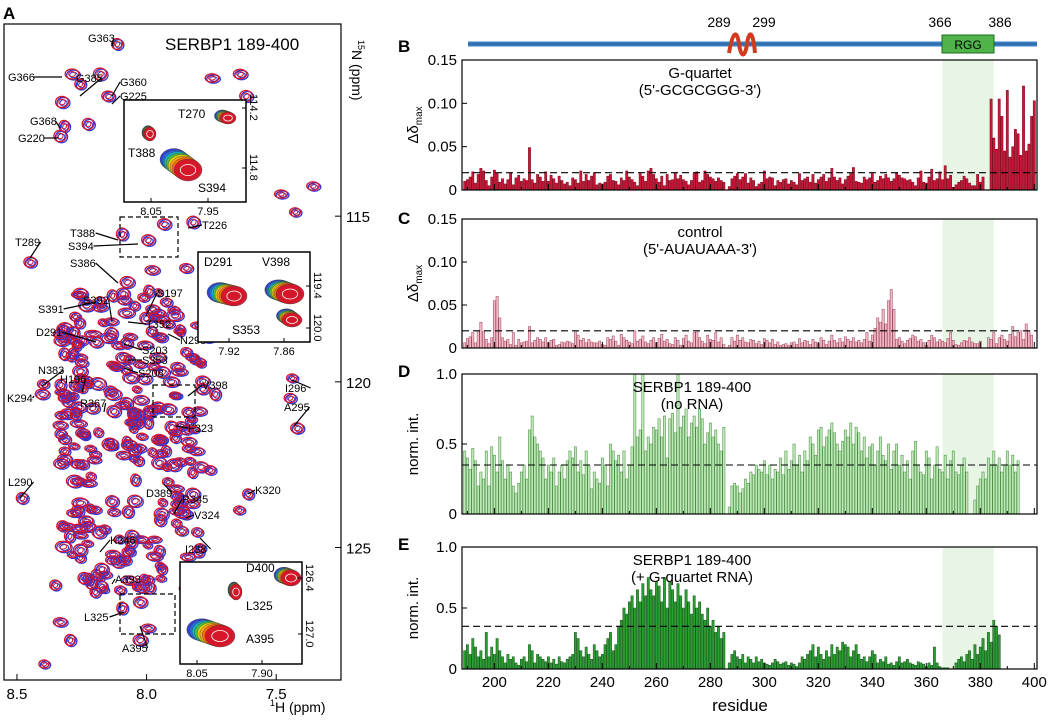 This screenshot has height=728, width=1052. Describe the element at coordinates (297, 408) in the screenshot. I see `peak-label-a295: A295` at that location.